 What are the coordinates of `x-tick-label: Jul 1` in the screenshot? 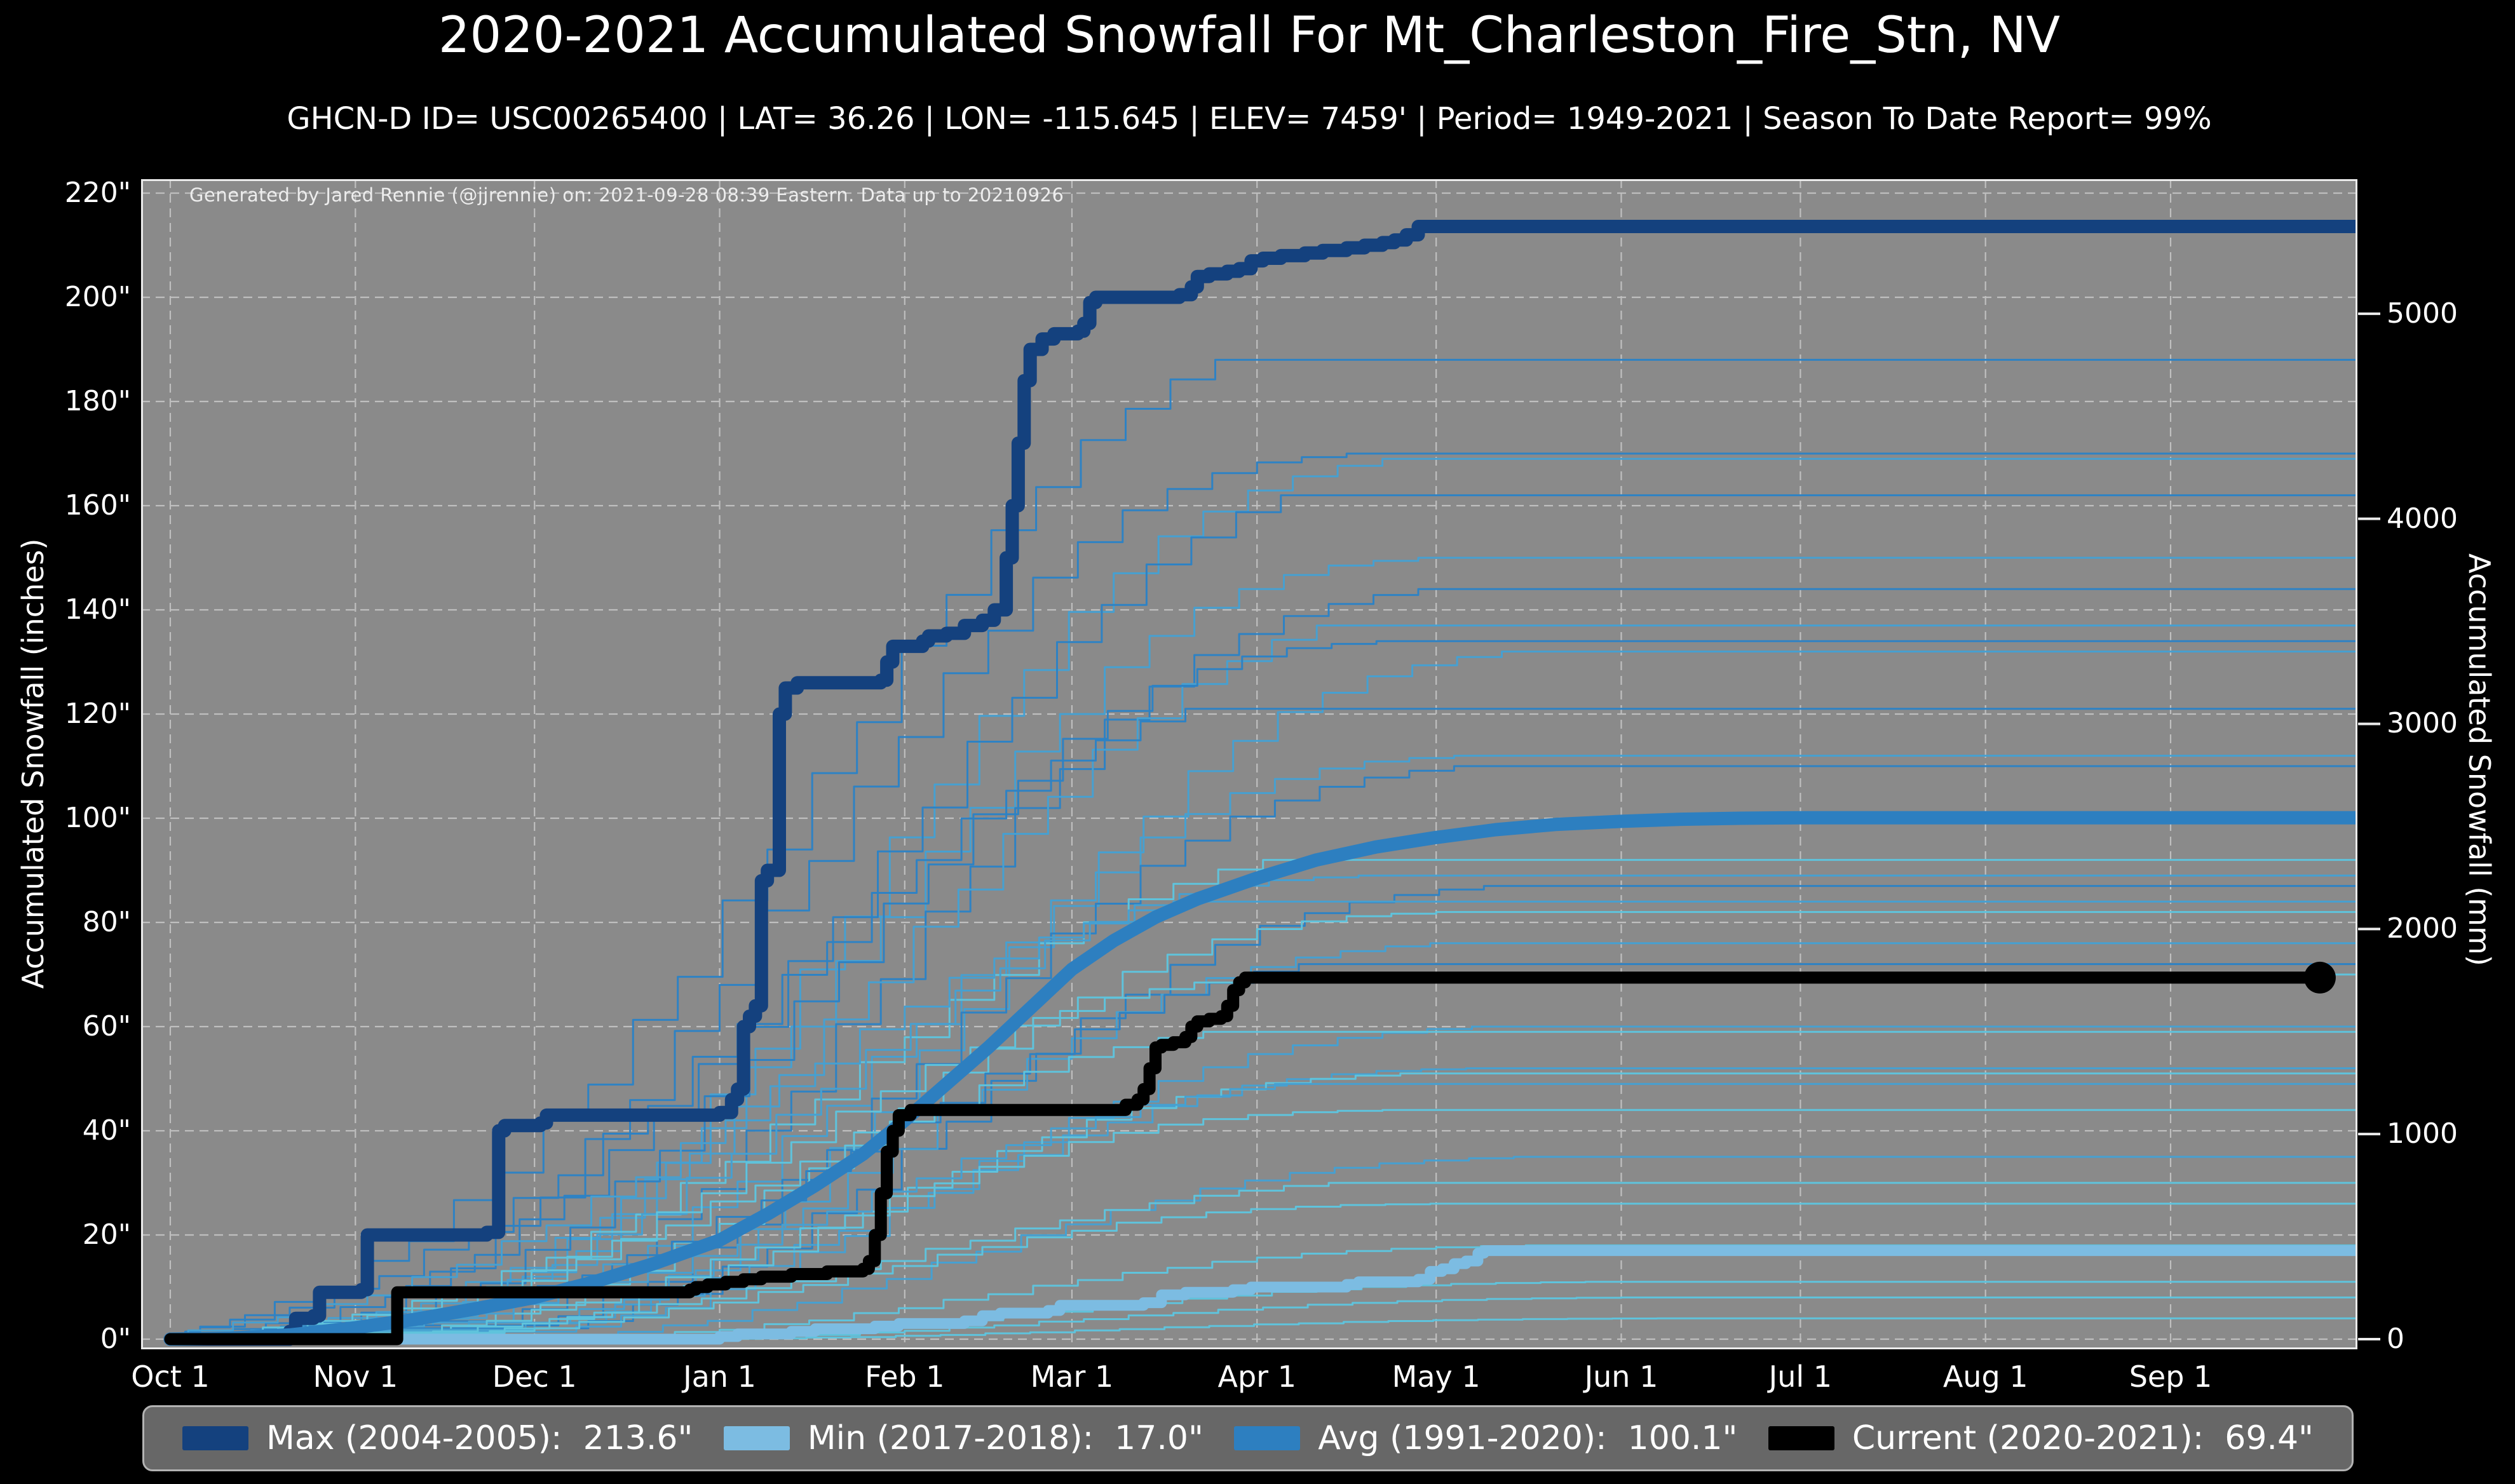 It's located at (1800, 1376).